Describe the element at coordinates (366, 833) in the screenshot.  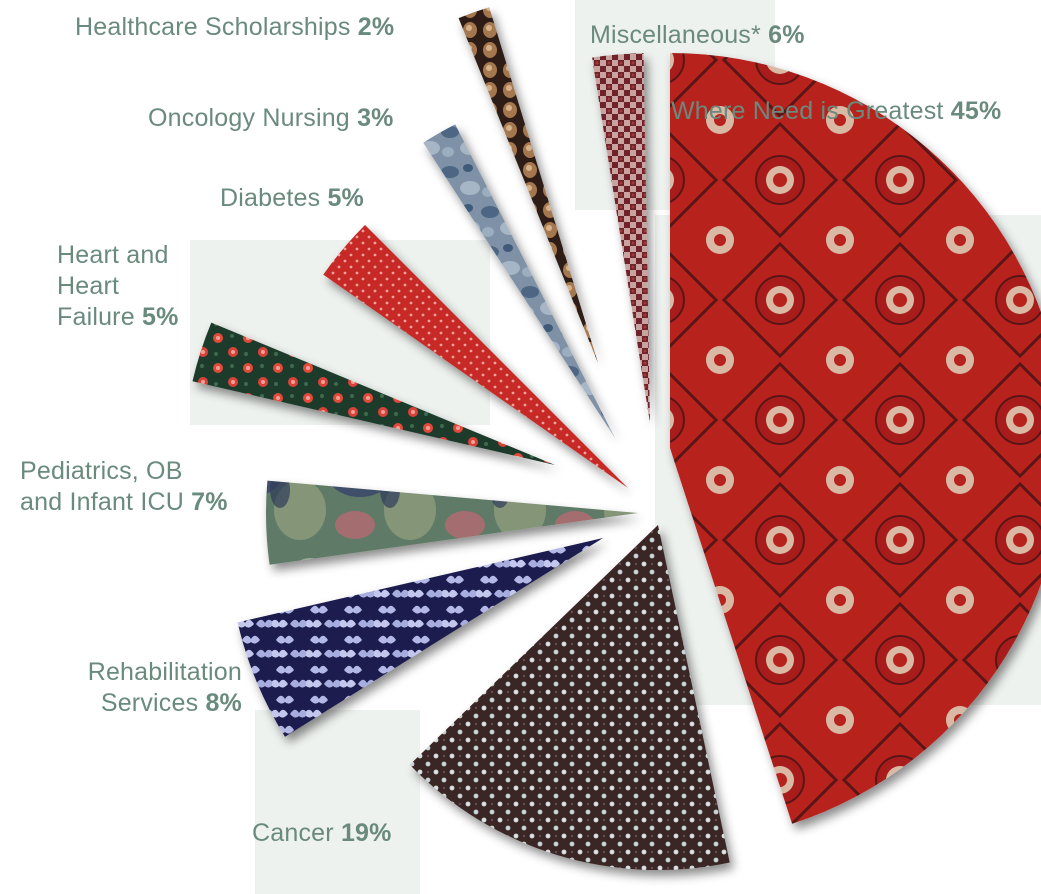
I see `label-percent: 19%` at that location.